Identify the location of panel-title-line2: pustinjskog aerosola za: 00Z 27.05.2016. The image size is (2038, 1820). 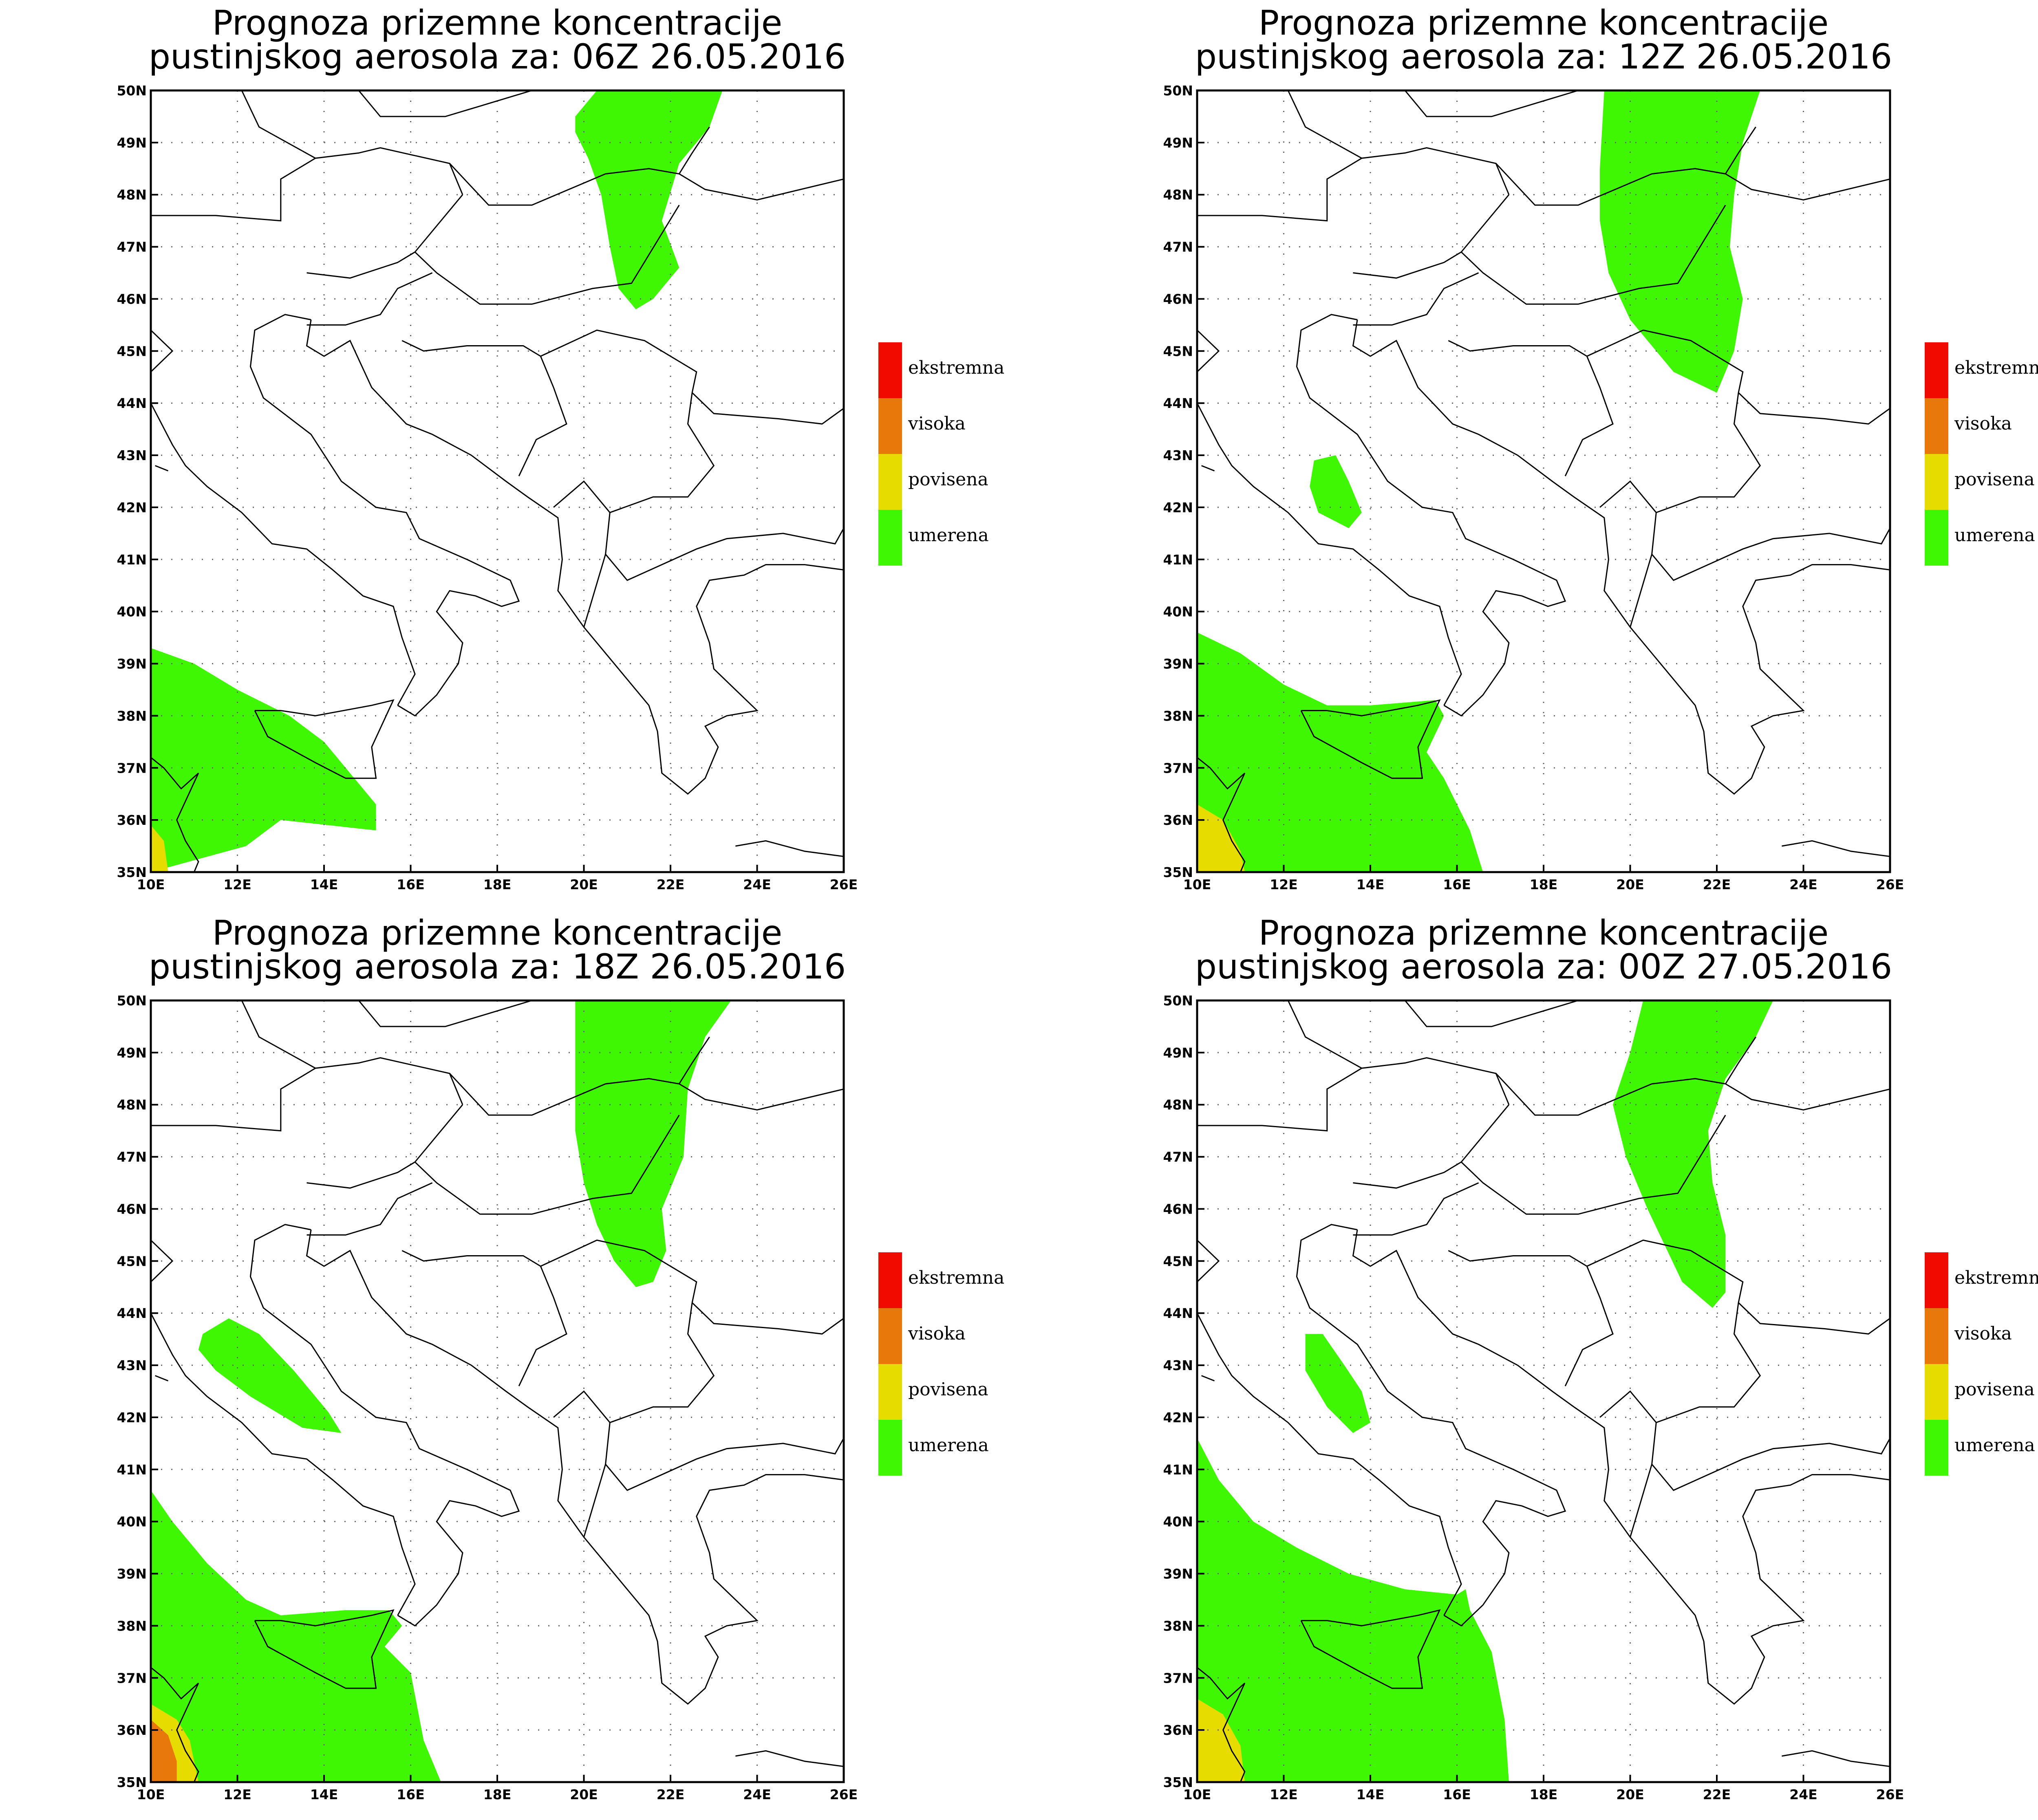
(1543, 967).